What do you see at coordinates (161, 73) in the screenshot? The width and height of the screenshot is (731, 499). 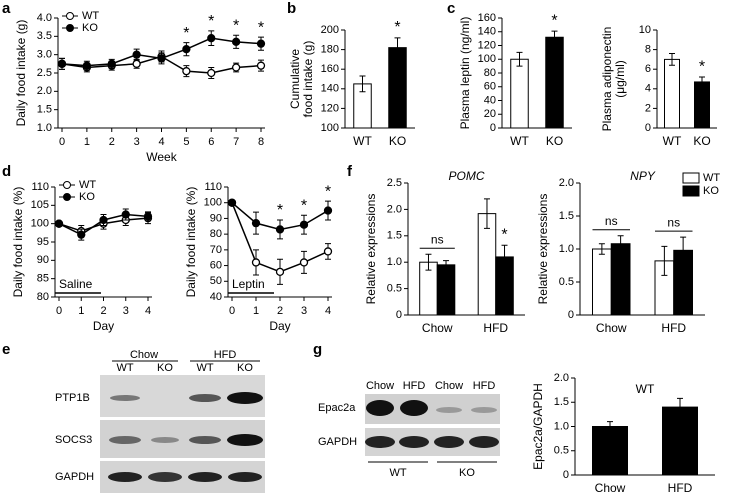 I see `axis` at bounding box center [161, 73].